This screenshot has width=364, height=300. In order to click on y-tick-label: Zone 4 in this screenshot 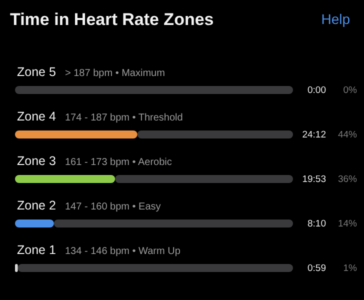, I will do `click(36, 117)`.